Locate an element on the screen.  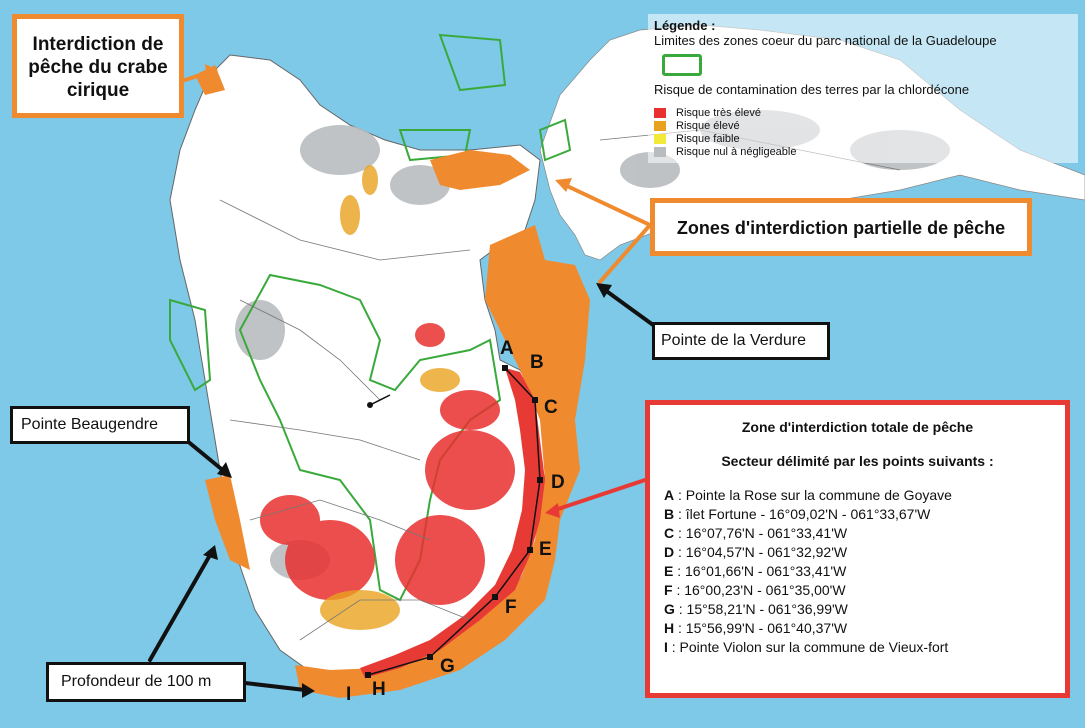
callout-partielle: Zones d'interdiction partielle de pêche is located at coordinates (841, 227).